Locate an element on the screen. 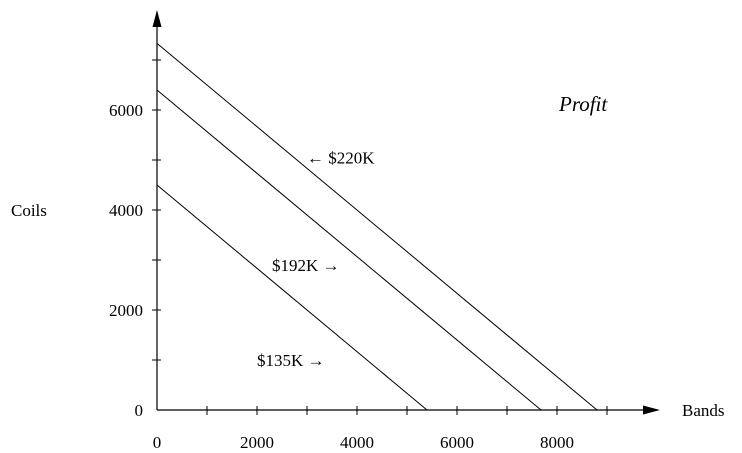 The image size is (742, 453). x-tick-label: 4000 is located at coordinates (357, 442).